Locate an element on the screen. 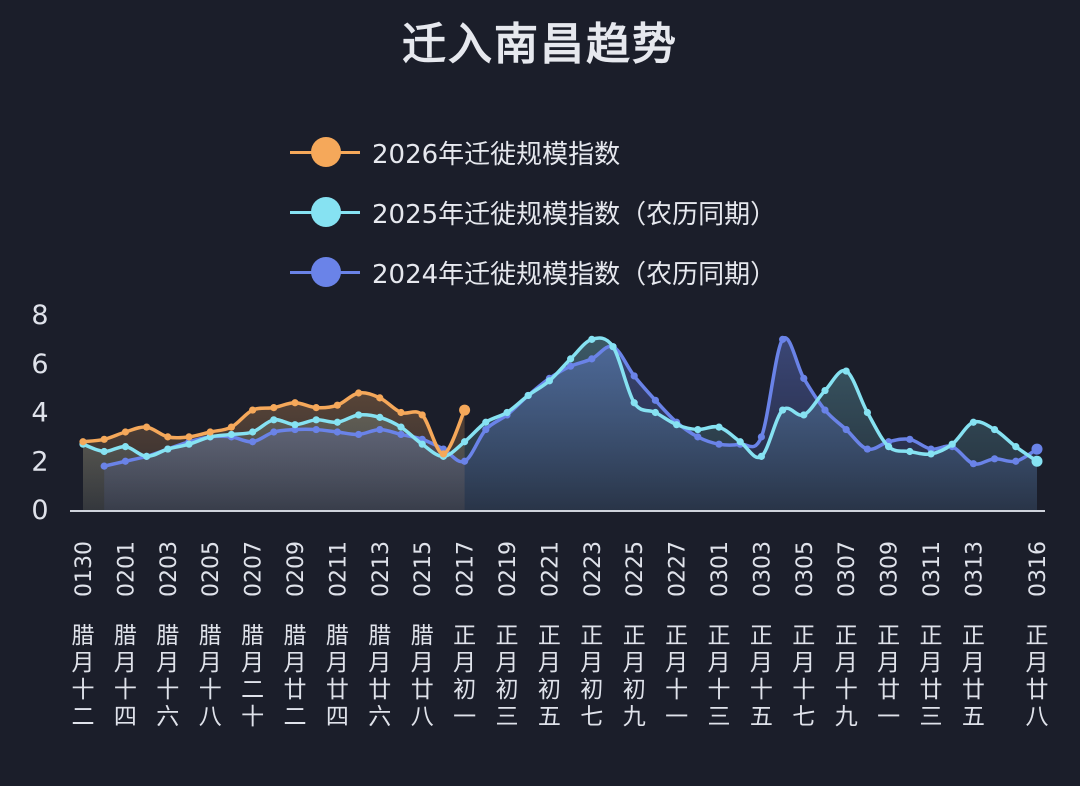 The width and height of the screenshot is (1080, 786). x-tick-label: 0213 is located at coordinates (381, 569).